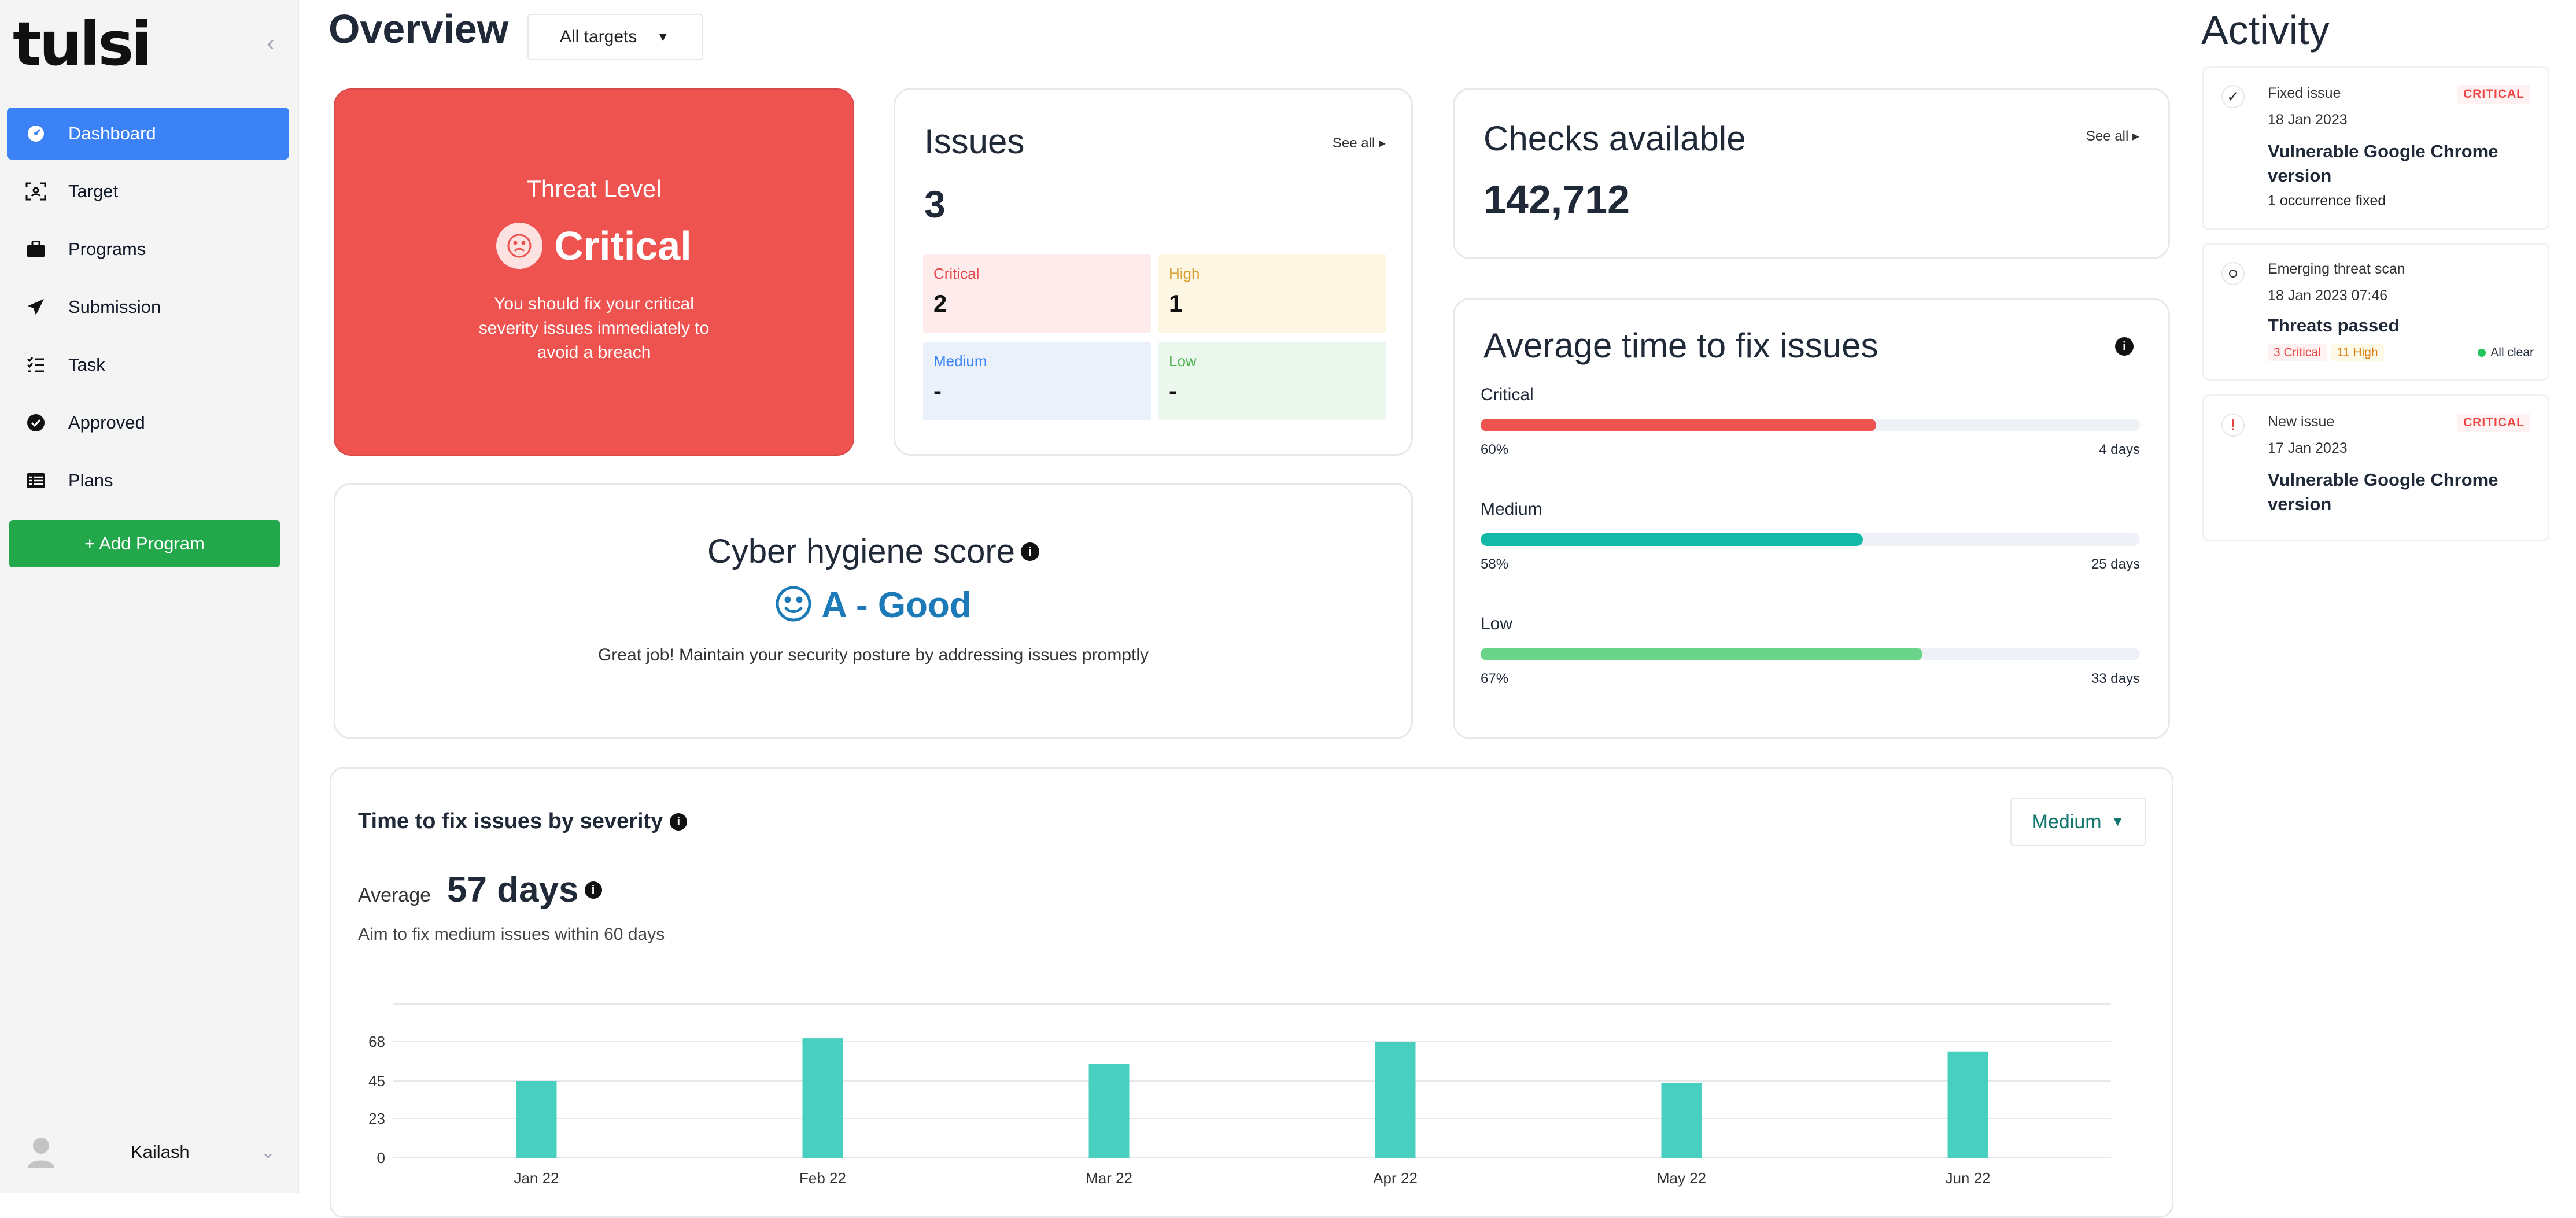 This screenshot has width=2576, height=1218. Describe the element at coordinates (376, 1118) in the screenshot. I see `y-tick-label: 23` at that location.